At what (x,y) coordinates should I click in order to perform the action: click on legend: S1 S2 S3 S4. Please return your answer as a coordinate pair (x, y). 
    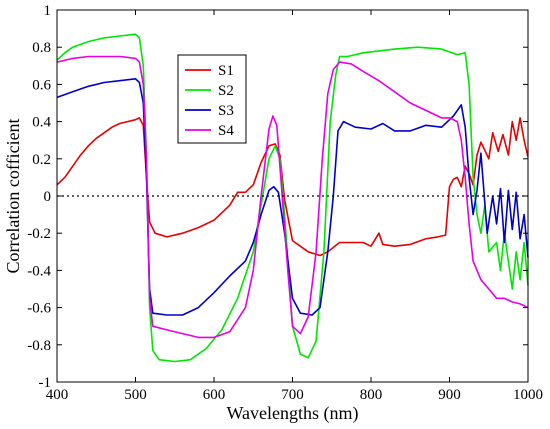
    Looking at the image, I should click on (212, 99).